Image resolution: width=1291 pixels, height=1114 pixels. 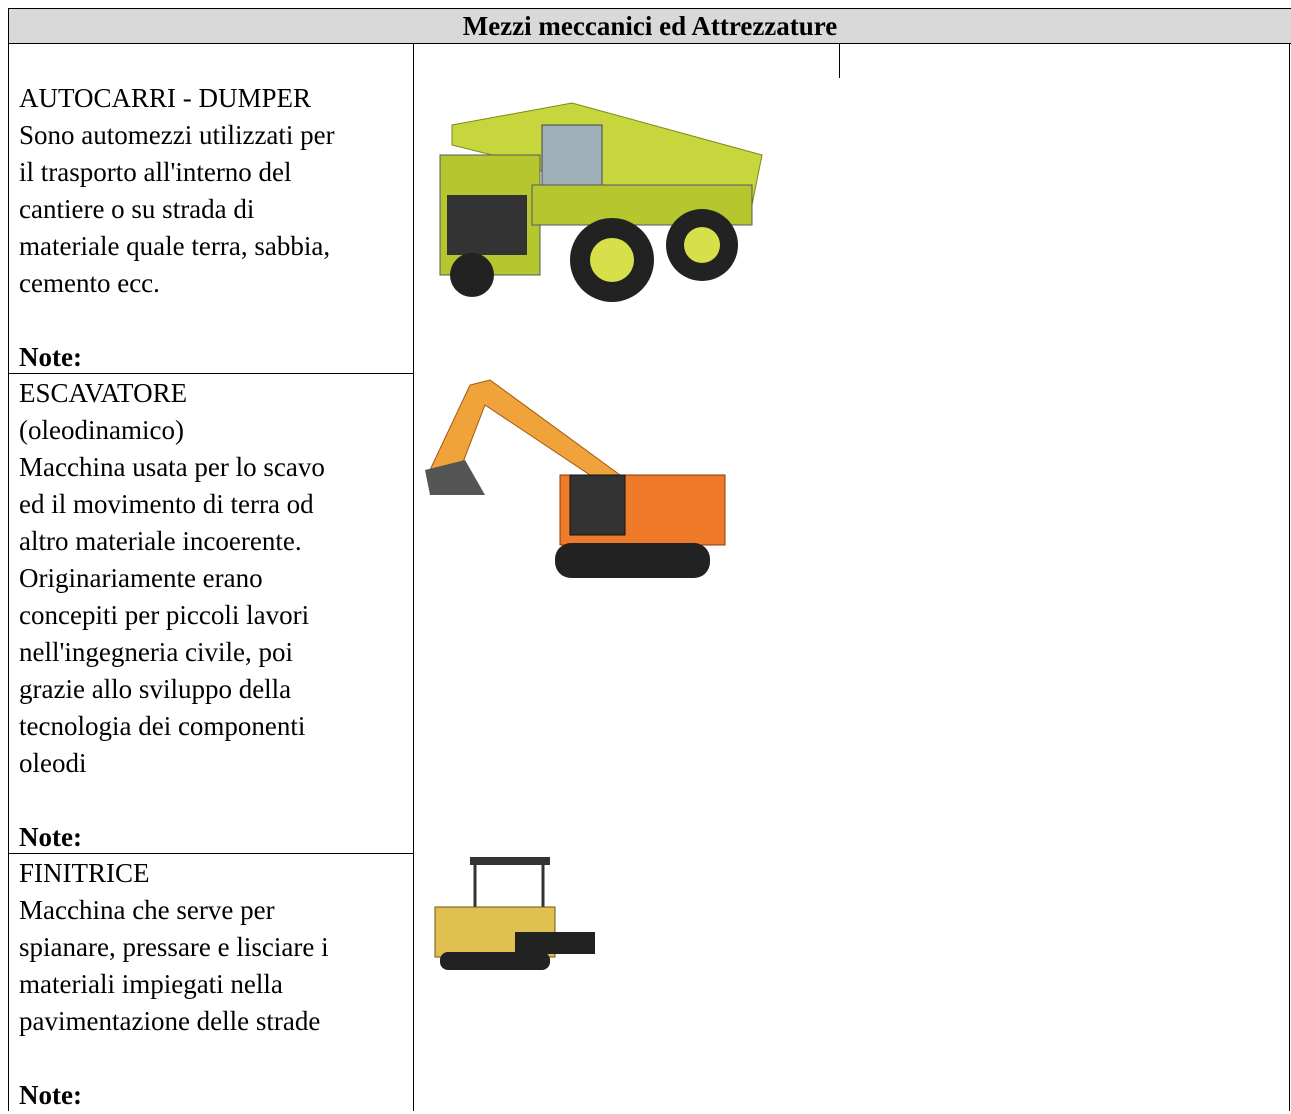 What do you see at coordinates (155, 172) in the screenshot?
I see `item-description: il trasporto all'interno del` at bounding box center [155, 172].